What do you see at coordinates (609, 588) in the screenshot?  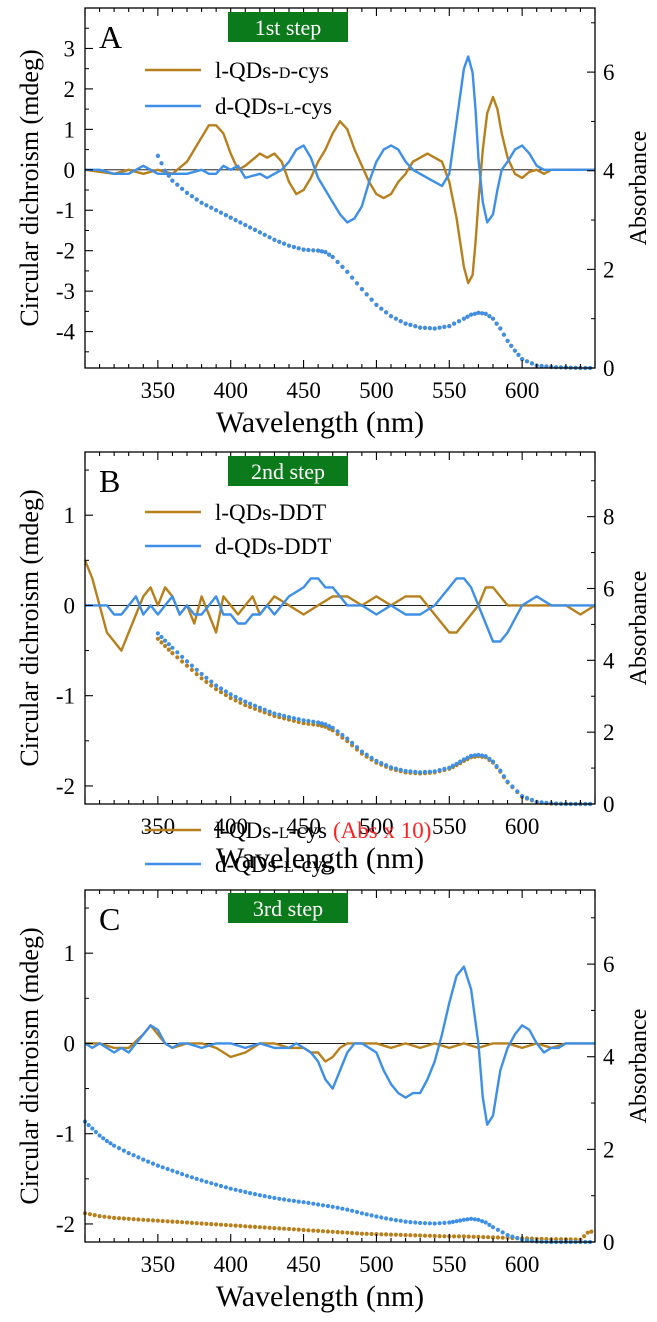 I see `y2-tick-label: 6` at bounding box center [609, 588].